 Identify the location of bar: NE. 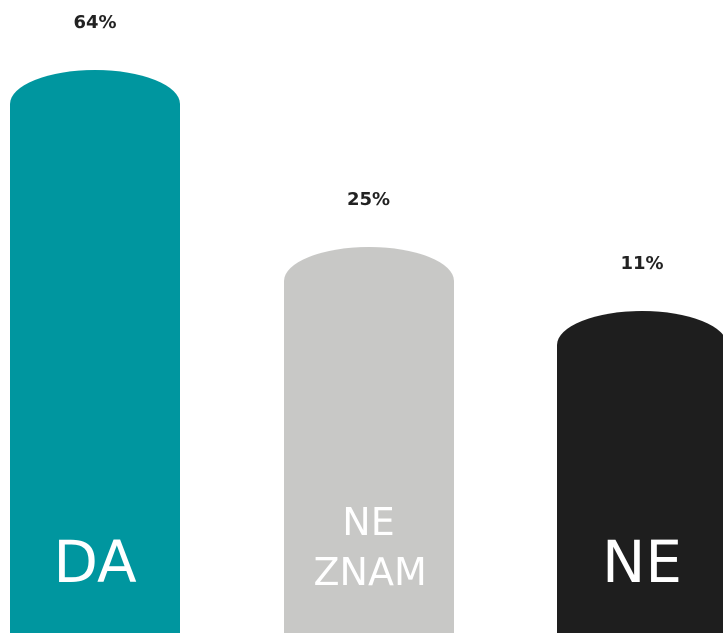
(640, 471).